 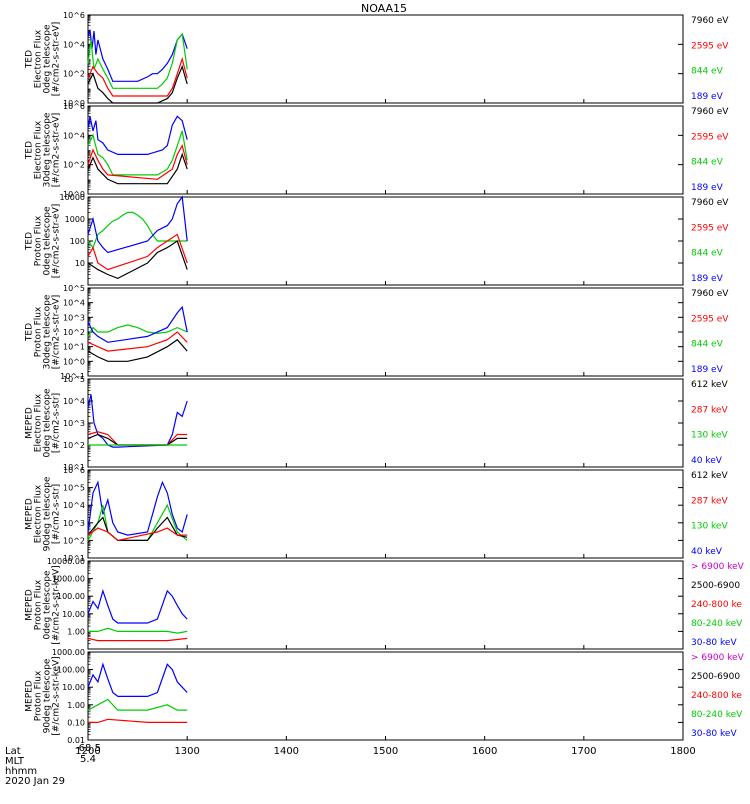 I want to click on legend-entry: 2595 eV, so click(x=710, y=228).